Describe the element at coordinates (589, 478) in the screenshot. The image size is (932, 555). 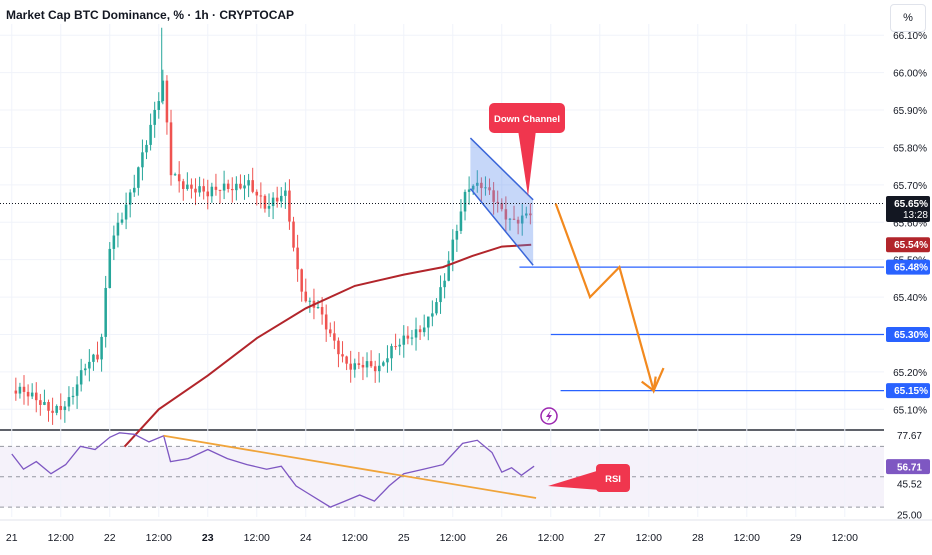
I see `rsi-callout: RSI` at that location.